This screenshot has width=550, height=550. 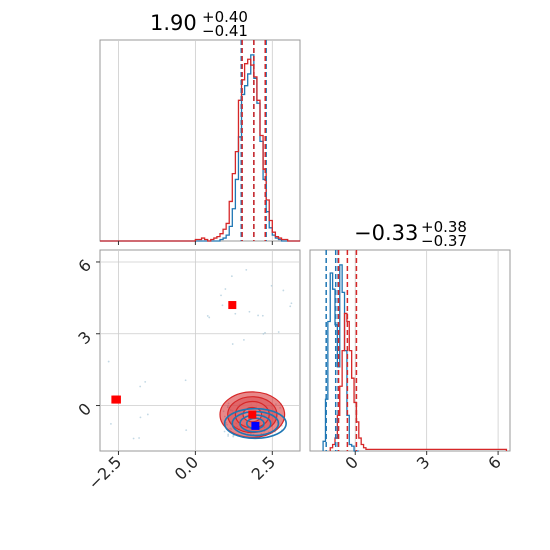 I want to click on panel-marginal-x-frame, so click(x=200, y=140).